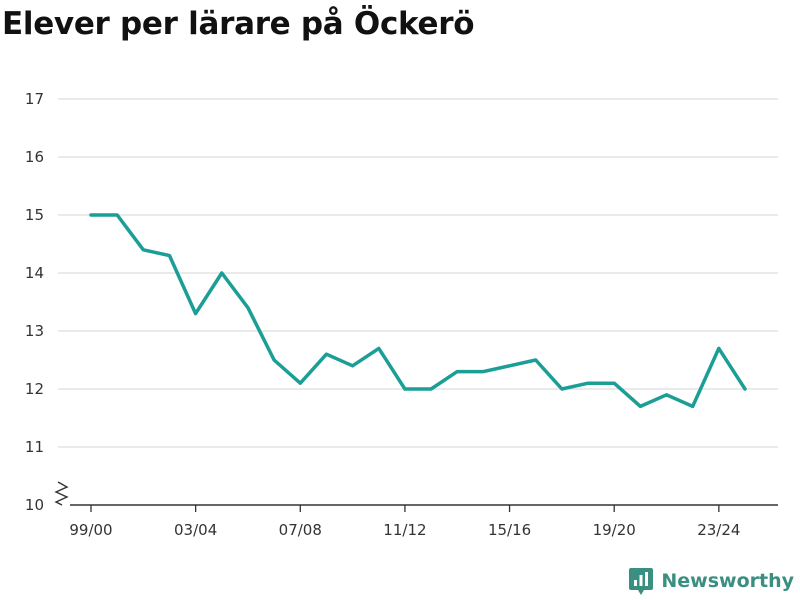 This screenshot has width=800, height=600. What do you see at coordinates (416, 510) in the screenshot?
I see `x-axis: 99/00 03/04 07/08 11/12 15/16 19/20 23/24` at bounding box center [416, 510].